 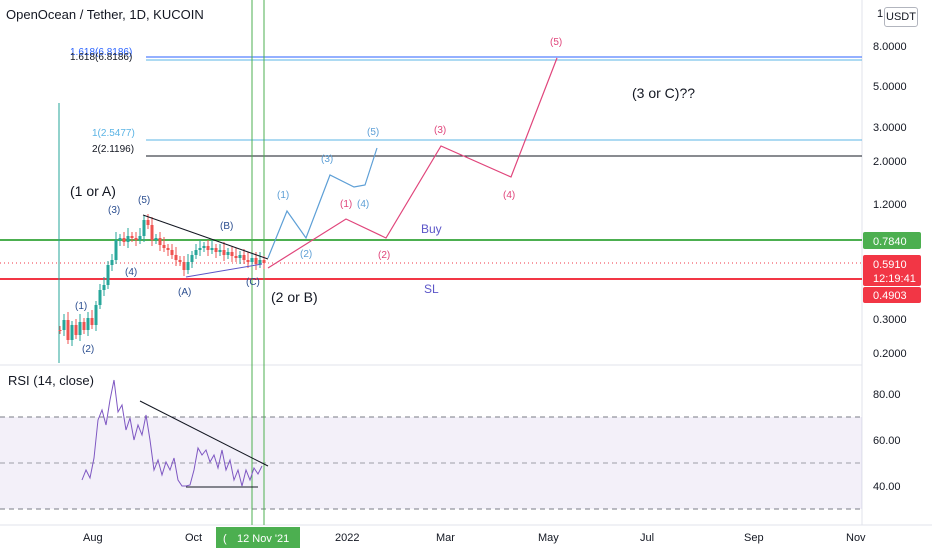 What do you see at coordinates (224, 270) in the screenshot?
I see `wedge-lower-line` at bounding box center [224, 270].